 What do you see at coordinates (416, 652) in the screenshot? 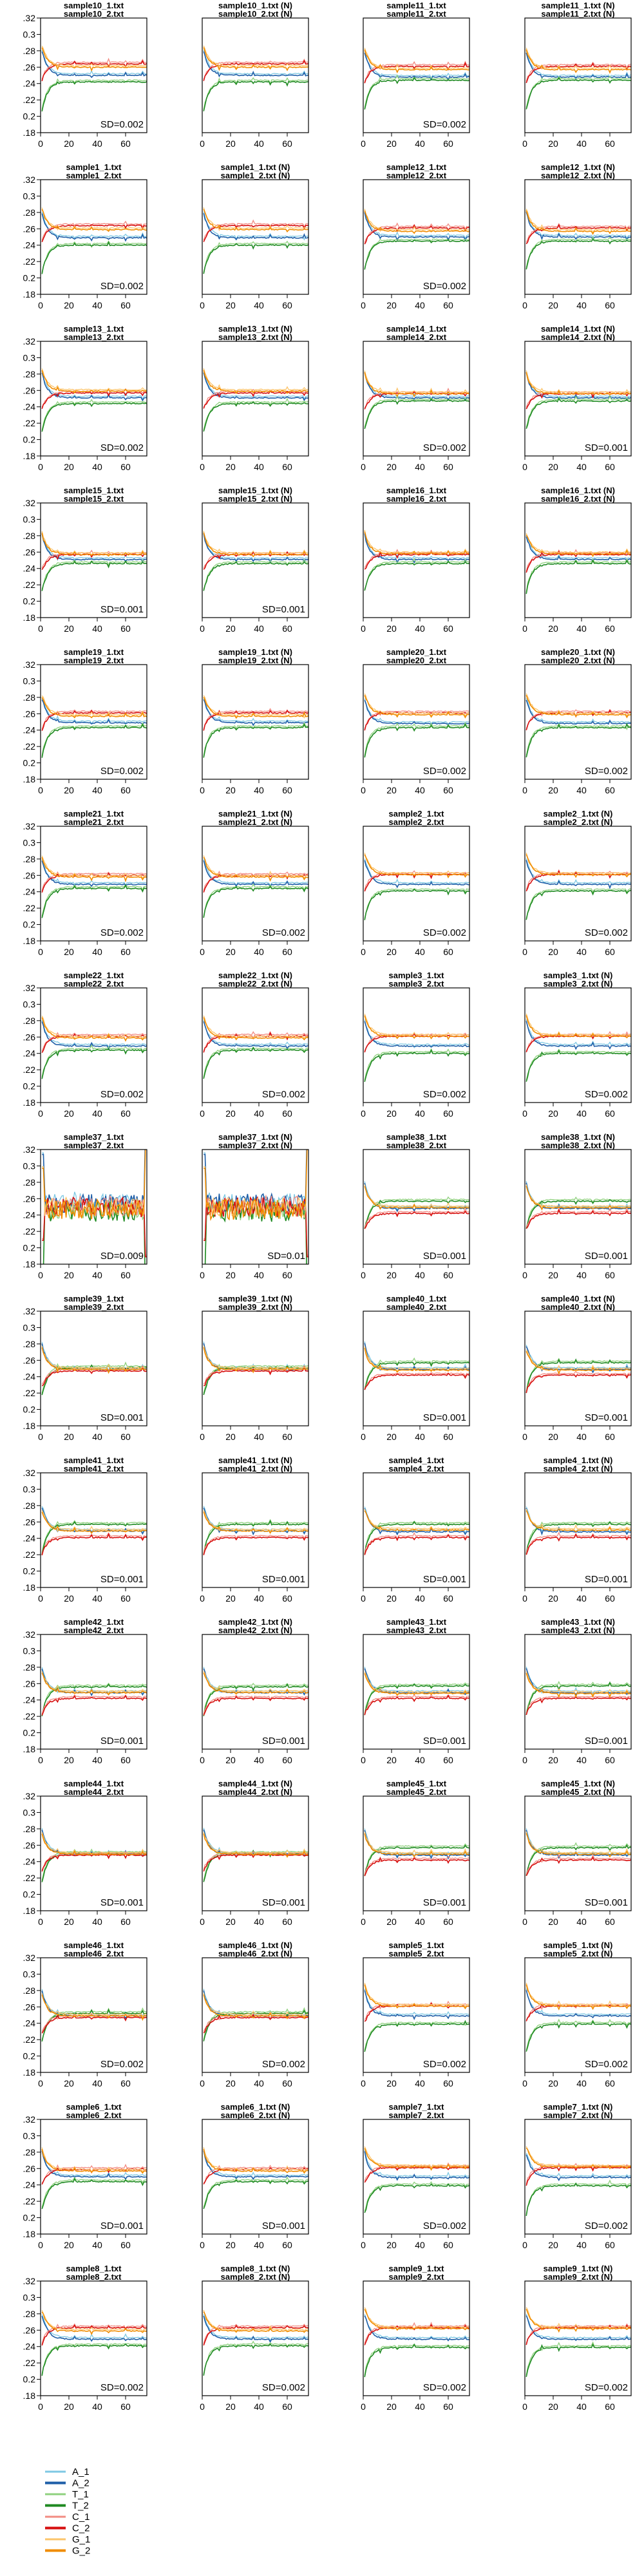
I see `panel-title: sample20_1.txt` at bounding box center [416, 652].